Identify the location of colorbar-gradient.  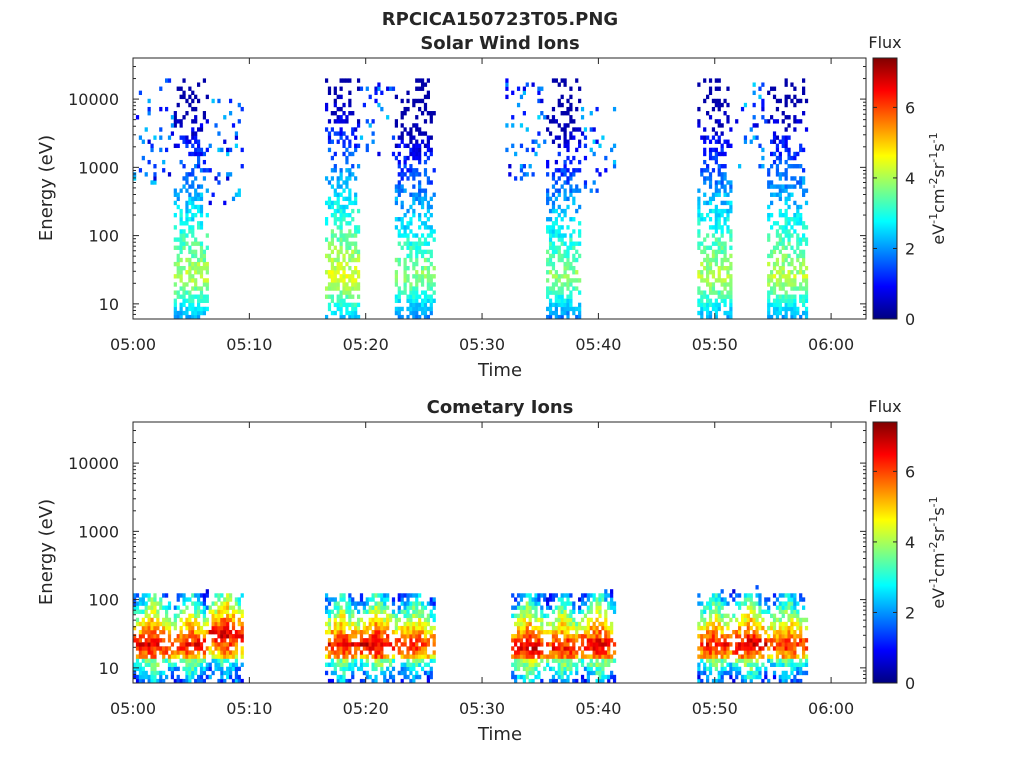
(885, 188).